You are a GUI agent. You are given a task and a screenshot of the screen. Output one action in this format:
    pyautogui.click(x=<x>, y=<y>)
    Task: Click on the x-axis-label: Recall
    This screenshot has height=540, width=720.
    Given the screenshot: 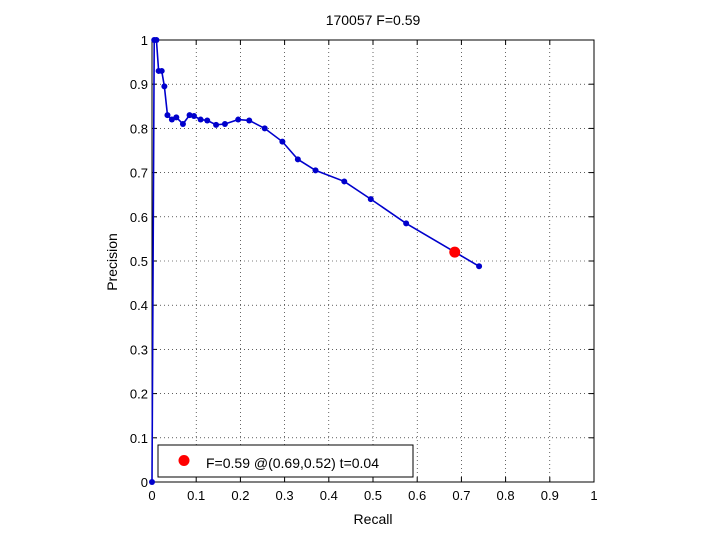 What is the action you would take?
    pyautogui.click(x=373, y=519)
    